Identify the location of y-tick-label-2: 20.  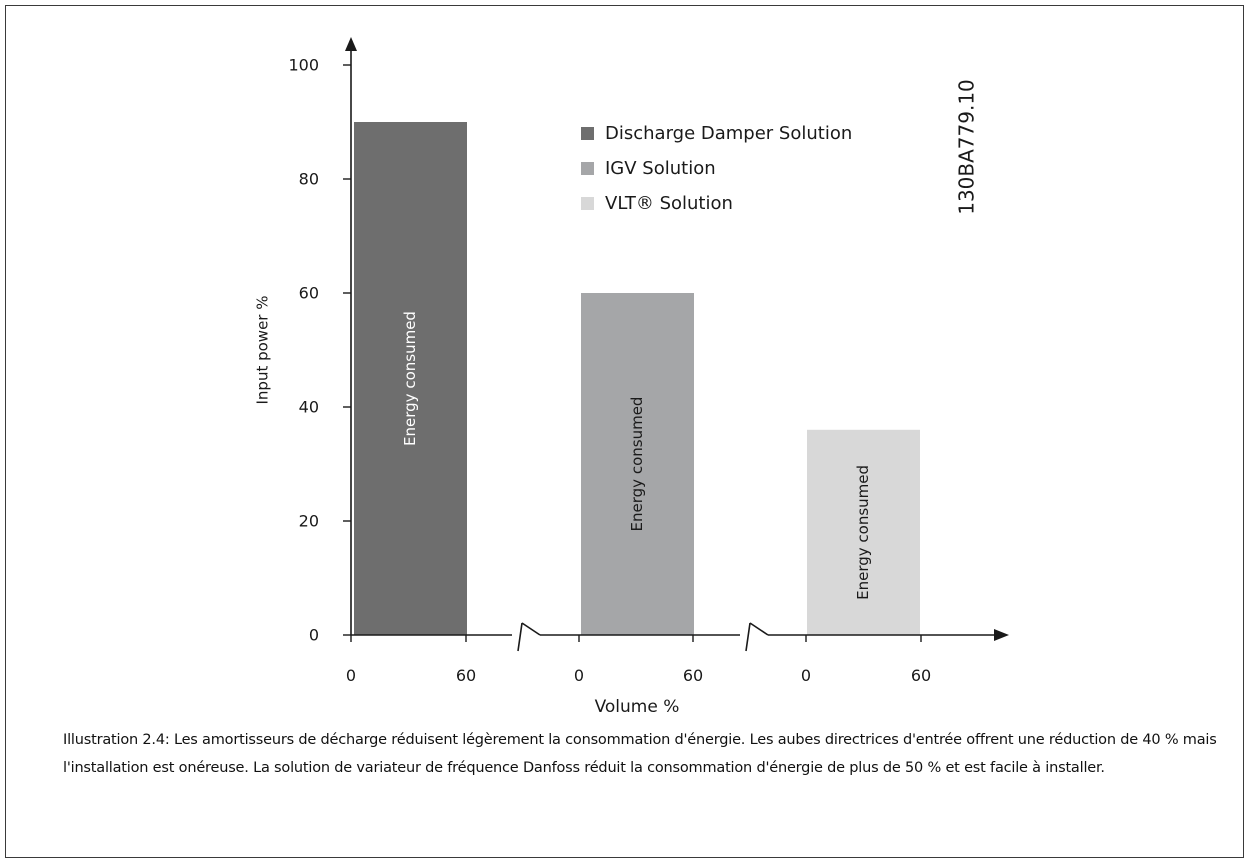
(309, 521).